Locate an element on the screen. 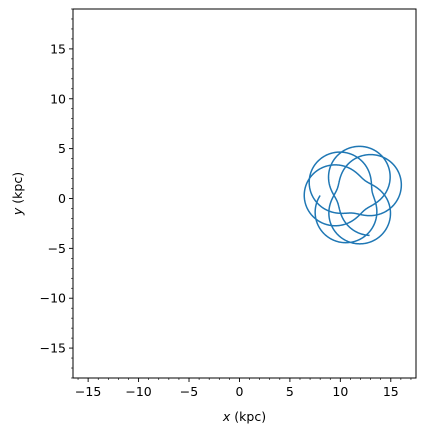  orbit-series is located at coordinates (353, 195).